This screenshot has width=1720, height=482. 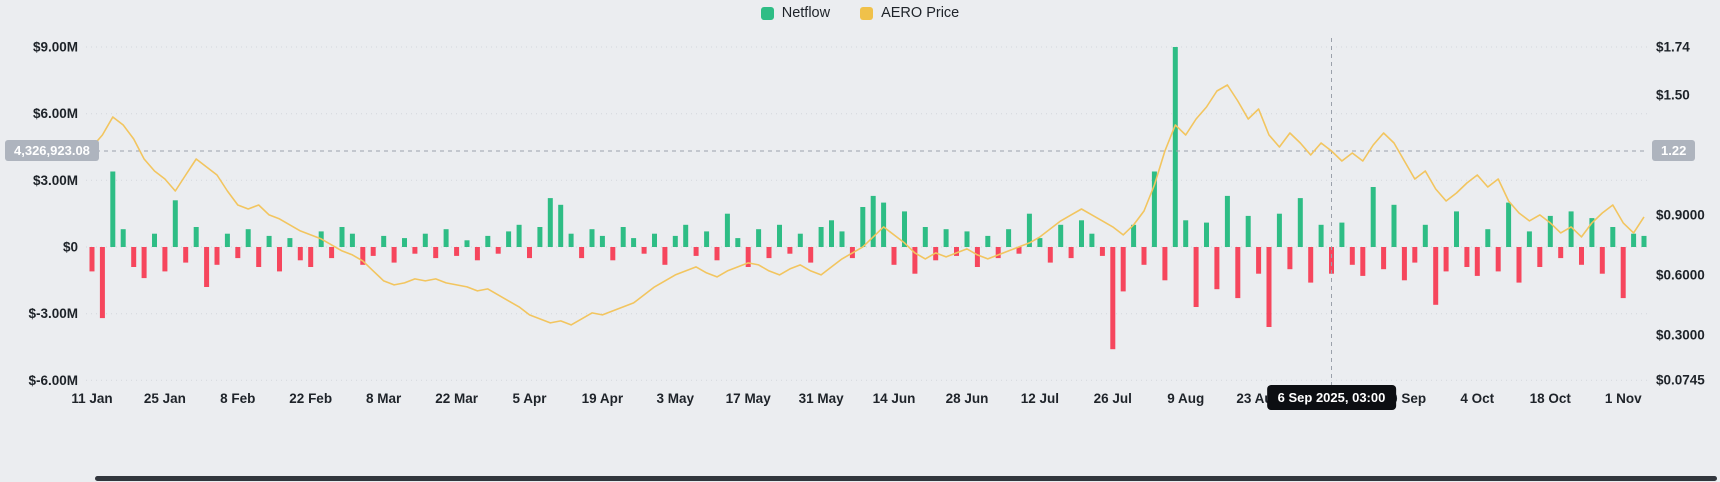 What do you see at coordinates (165, 398) in the screenshot?
I see `x-axis-tick: 25 Jan` at bounding box center [165, 398].